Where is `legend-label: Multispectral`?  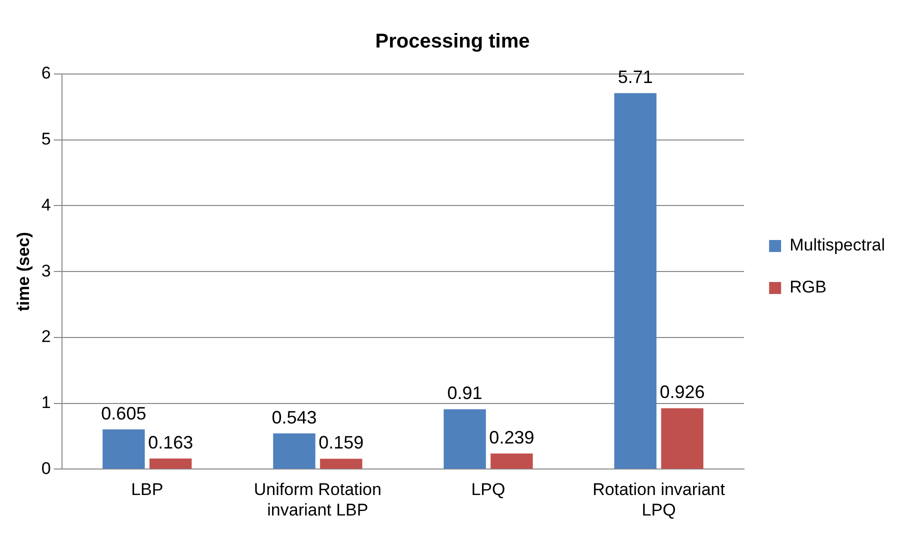 legend-label: Multispectral is located at coordinates (838, 245).